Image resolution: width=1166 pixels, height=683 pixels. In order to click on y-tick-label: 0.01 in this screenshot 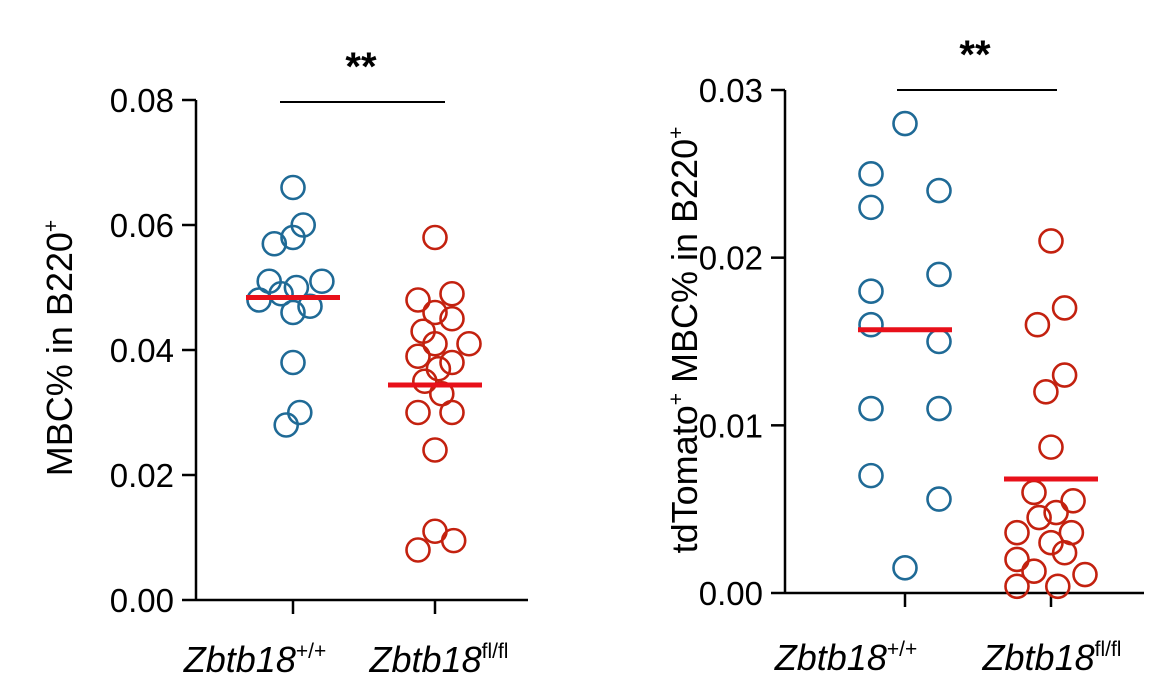, I will do `click(731, 425)`.